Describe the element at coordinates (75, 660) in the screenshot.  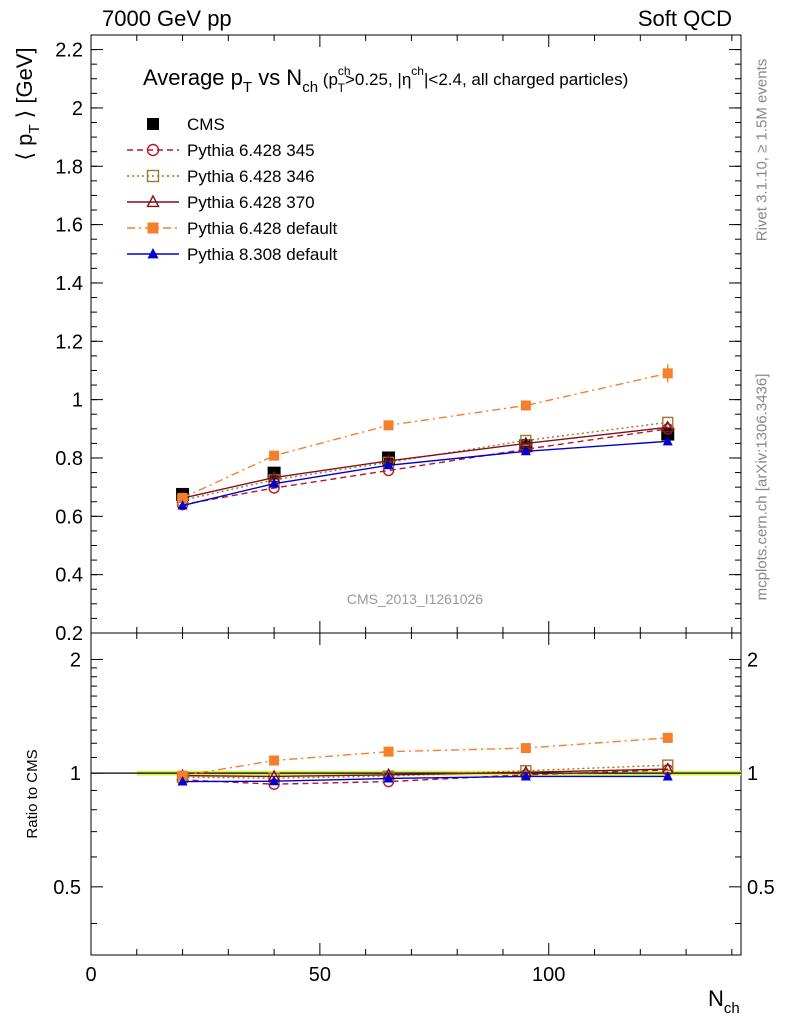
I see `ratio-y-tick-label: 2` at that location.